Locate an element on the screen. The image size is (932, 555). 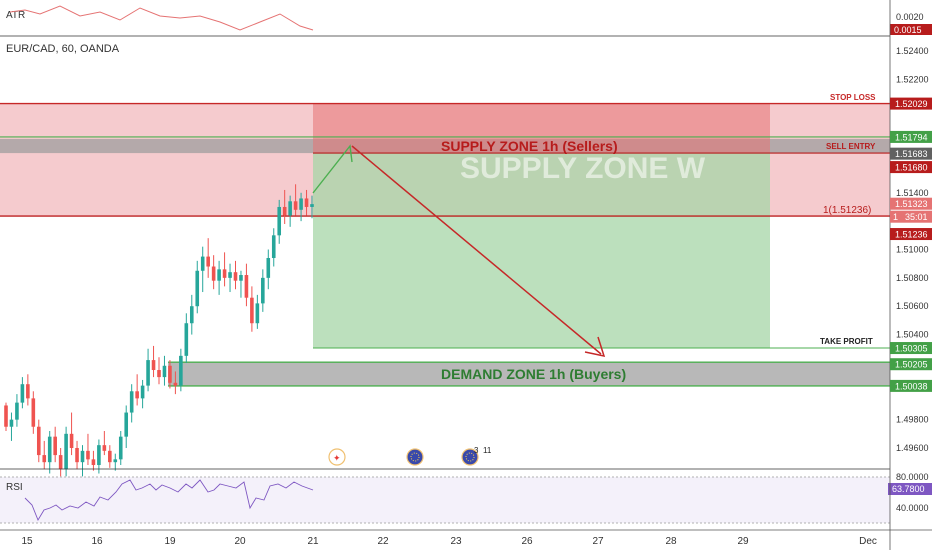
price-tag-text: 1.50205 is located at coordinates (911, 365).